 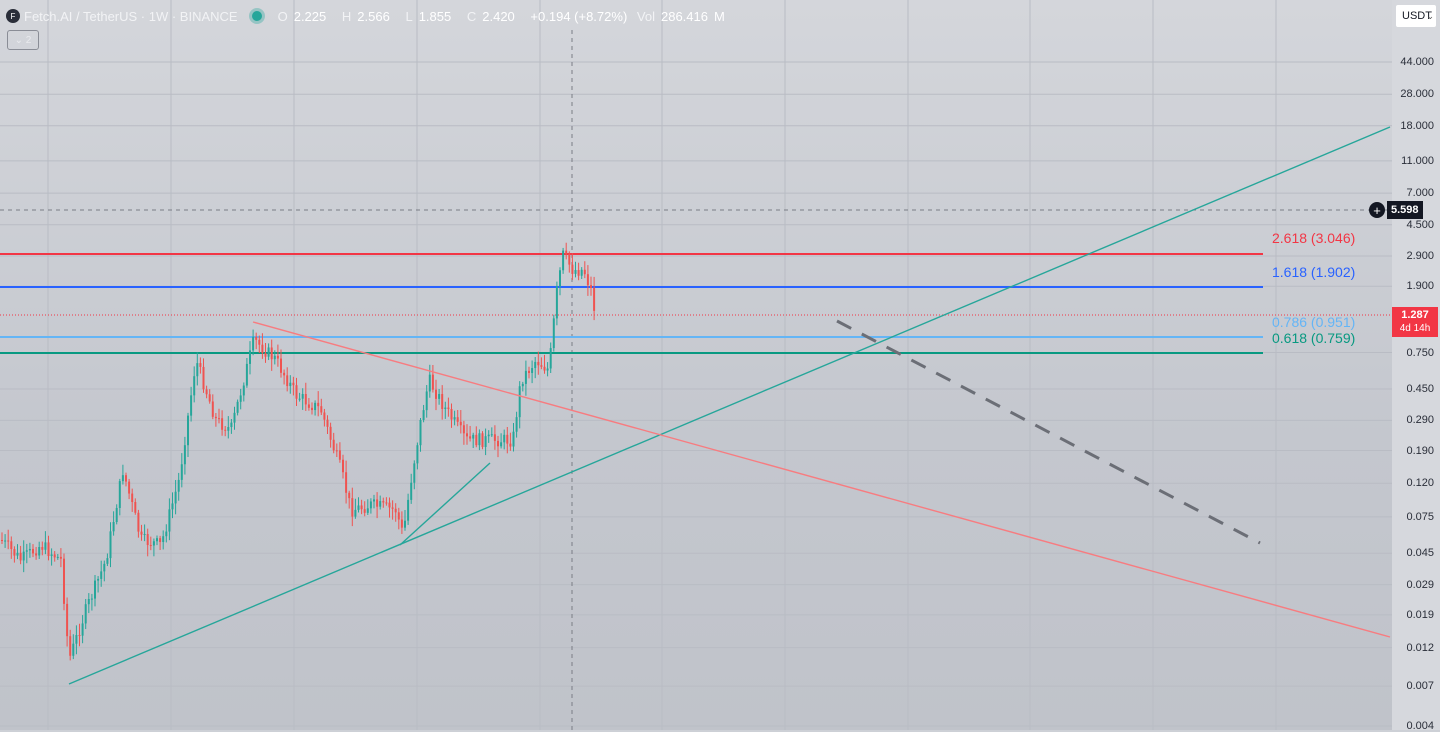 I want to click on chevron-down-icon: ⌄, so click(x=1430, y=15).